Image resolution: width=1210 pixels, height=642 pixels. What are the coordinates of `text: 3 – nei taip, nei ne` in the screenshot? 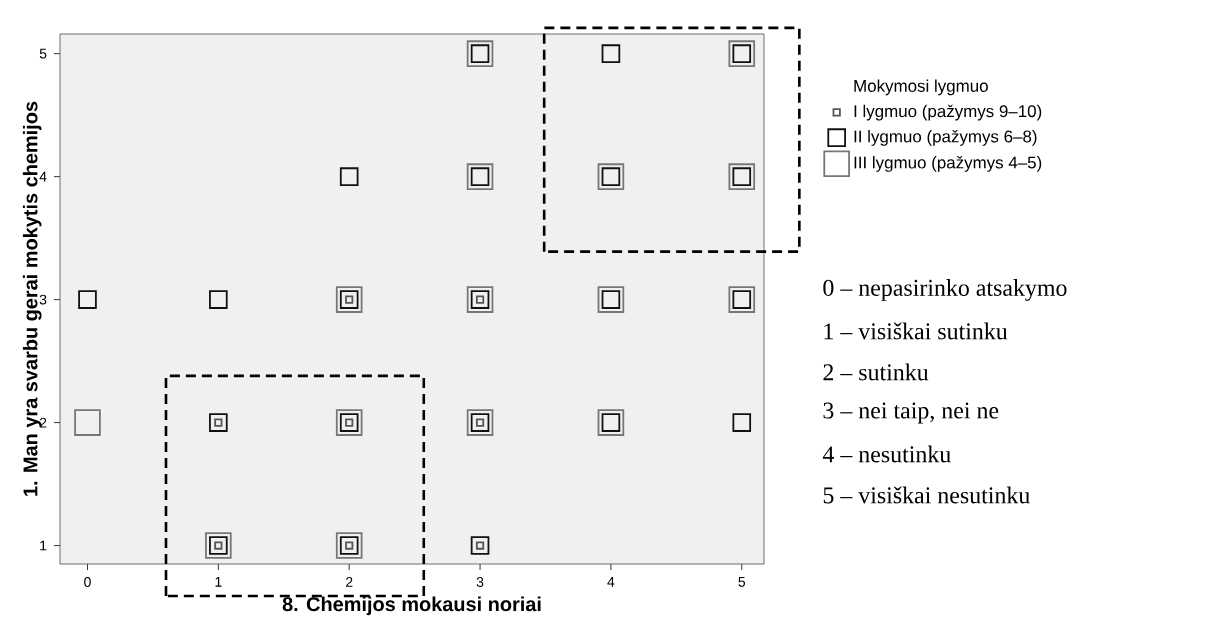 It's located at (911, 413).